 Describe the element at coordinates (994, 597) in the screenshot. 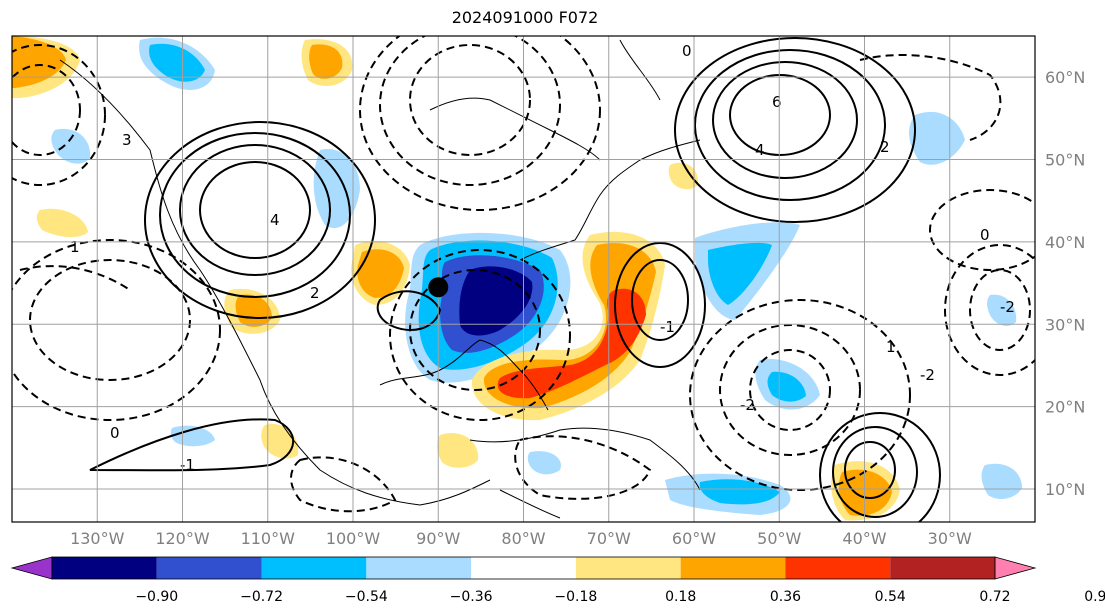

I see `colorbar-label: 0.72` at that location.